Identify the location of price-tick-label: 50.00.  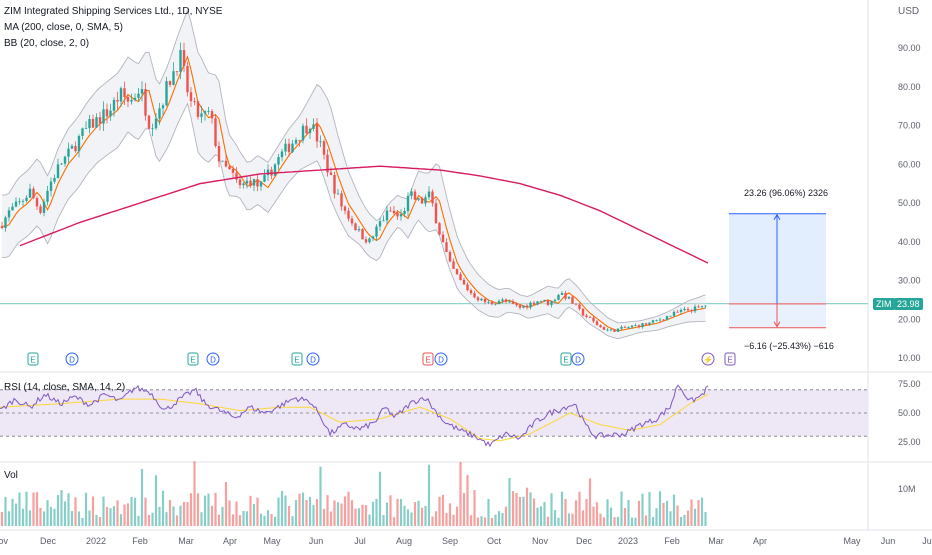
(909, 203).